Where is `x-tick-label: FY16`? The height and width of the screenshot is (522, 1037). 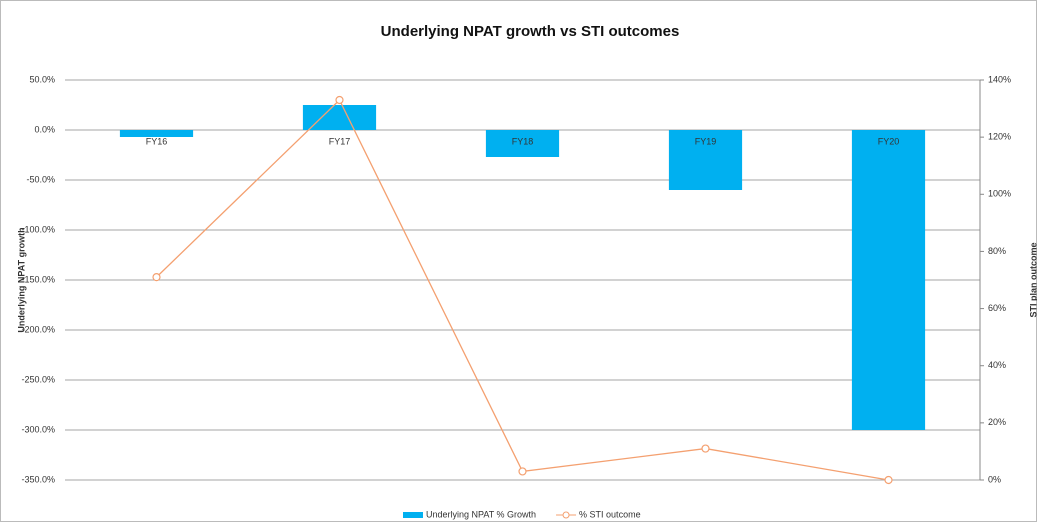 x-tick-label: FY16 is located at coordinates (157, 141).